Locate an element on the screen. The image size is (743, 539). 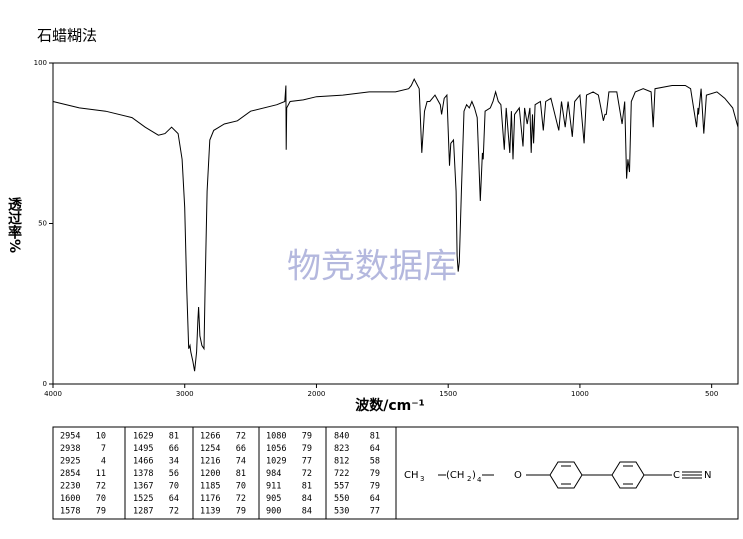
peak-transmittance: 7 is located at coordinates (103, 449).